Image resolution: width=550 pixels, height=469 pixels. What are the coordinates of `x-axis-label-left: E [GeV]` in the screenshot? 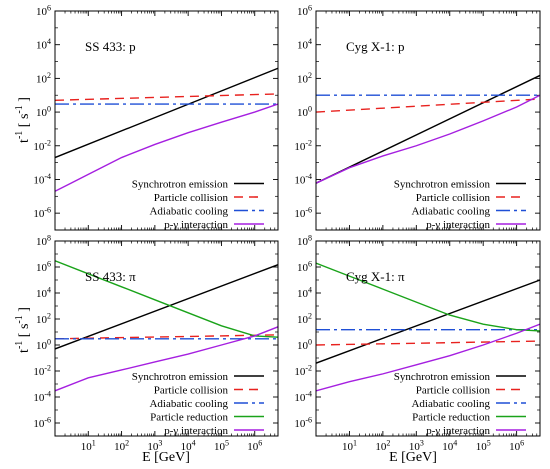 It's located at (166, 457).